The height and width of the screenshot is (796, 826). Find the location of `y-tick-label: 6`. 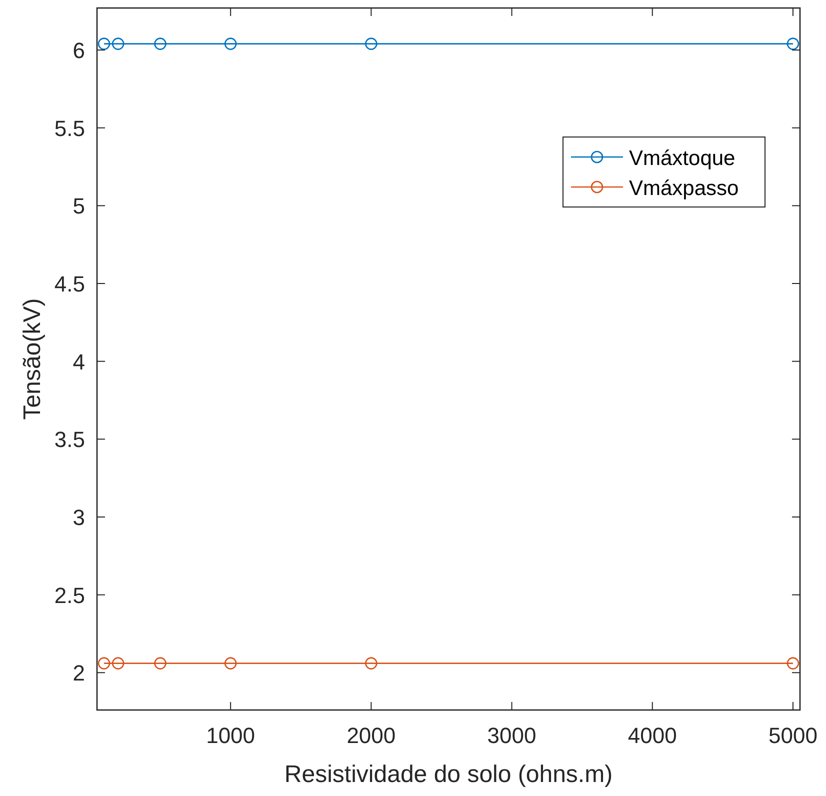

y-tick-label: 6 is located at coordinates (78, 51).